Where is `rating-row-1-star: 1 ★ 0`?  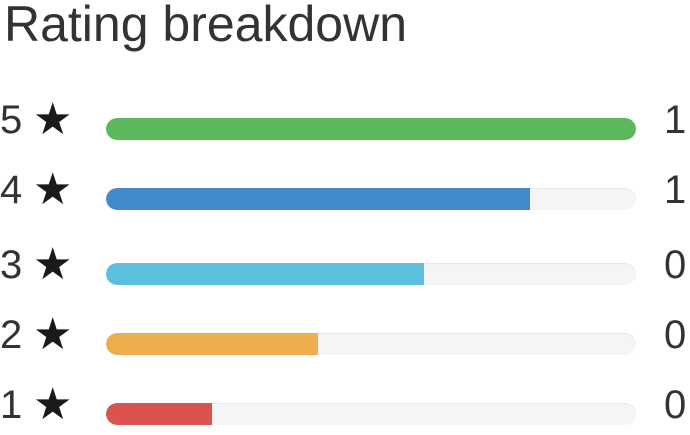 rating-row-1-star: 1 ★ 0 is located at coordinates (345, 405).